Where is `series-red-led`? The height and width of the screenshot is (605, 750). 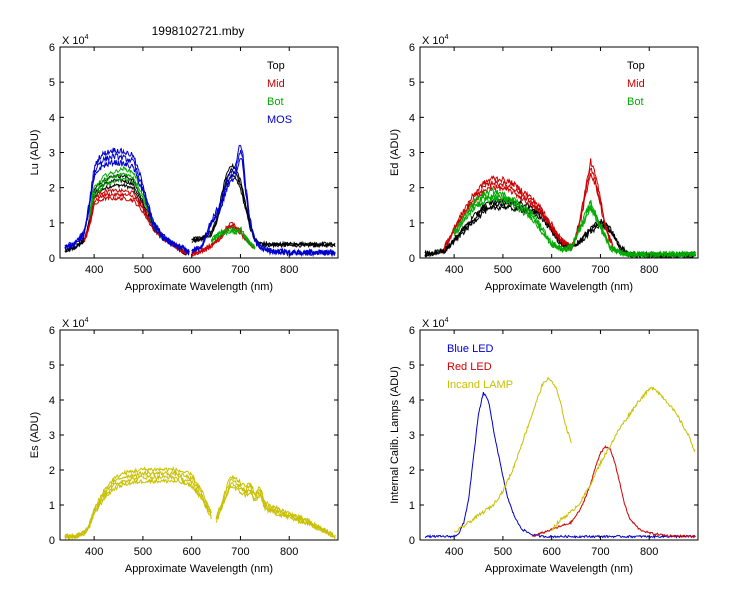
series-red-led is located at coordinates (613, 491).